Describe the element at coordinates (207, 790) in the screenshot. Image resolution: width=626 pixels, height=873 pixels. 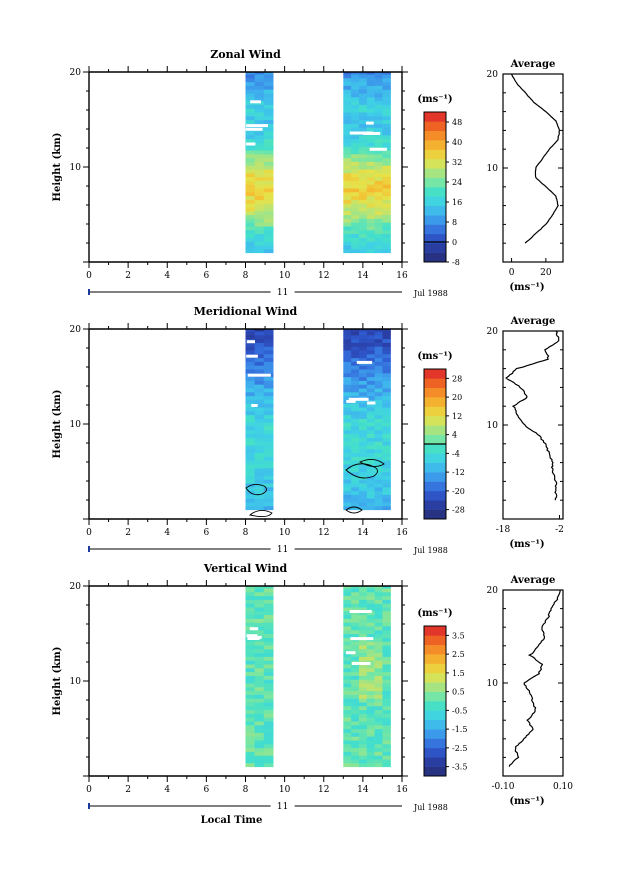
I see `x-tick-label: 6` at that location.